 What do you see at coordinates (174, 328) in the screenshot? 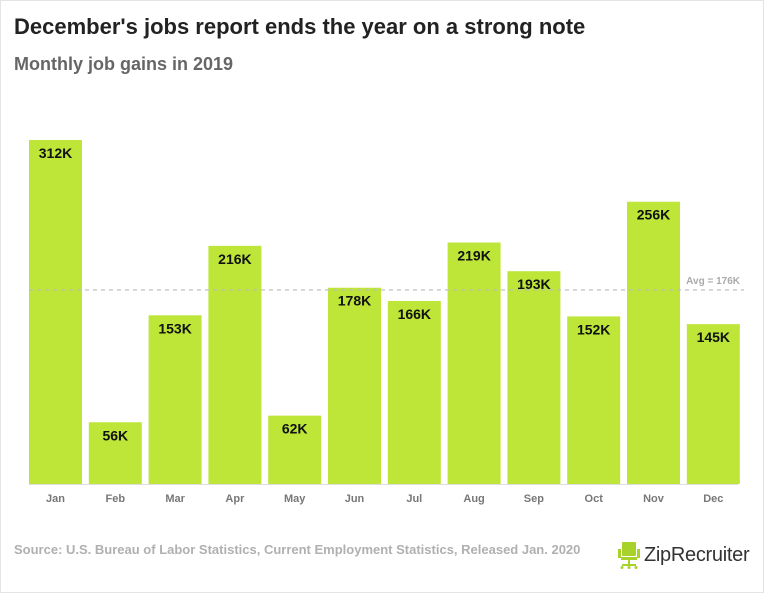
I see `data-label: 153K` at bounding box center [174, 328].